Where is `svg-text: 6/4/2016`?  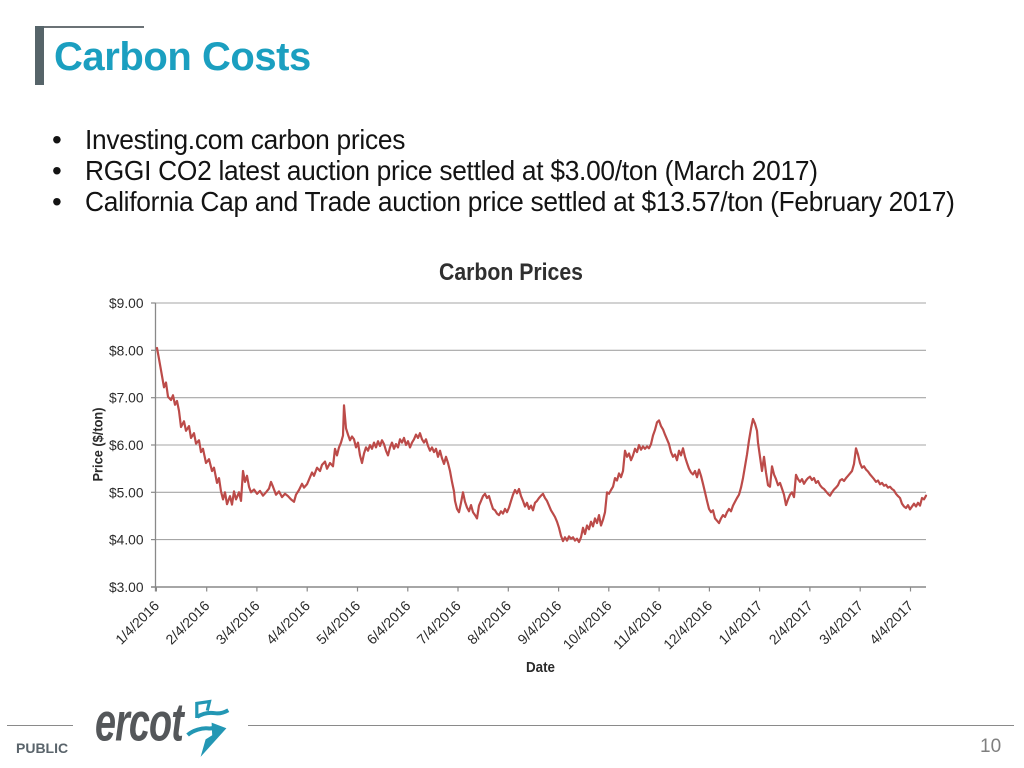
svg-text: 6/4/2016 is located at coordinates (388, 622).